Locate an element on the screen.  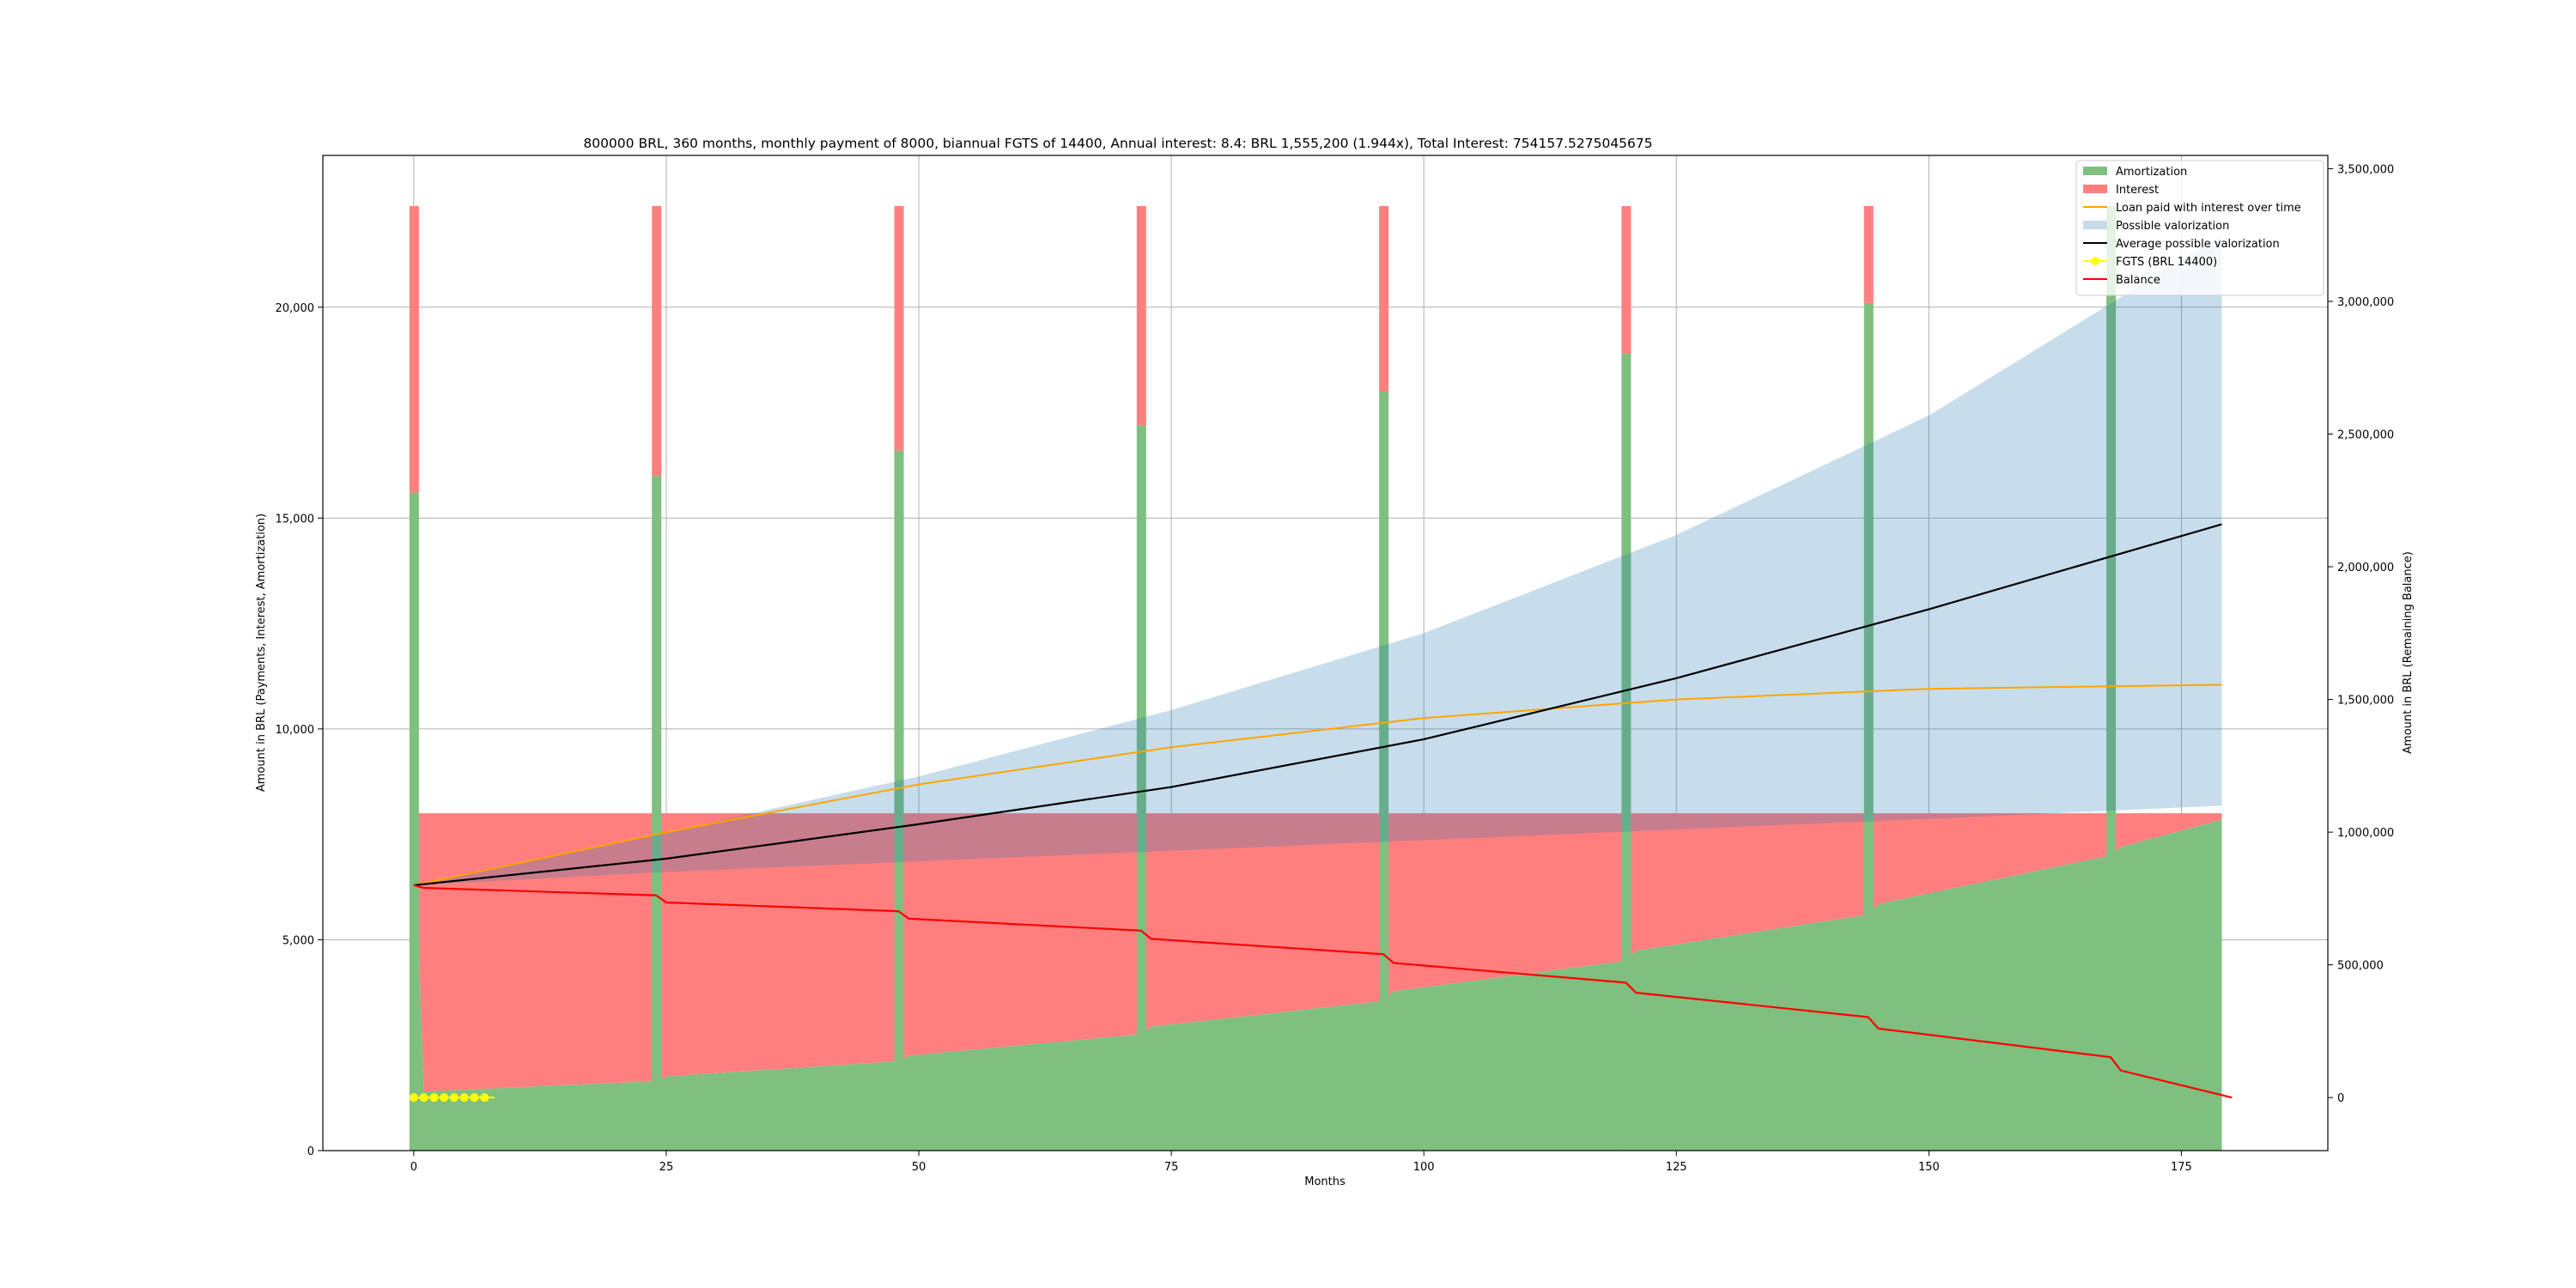
legend-label: Balance is located at coordinates (2138, 280).